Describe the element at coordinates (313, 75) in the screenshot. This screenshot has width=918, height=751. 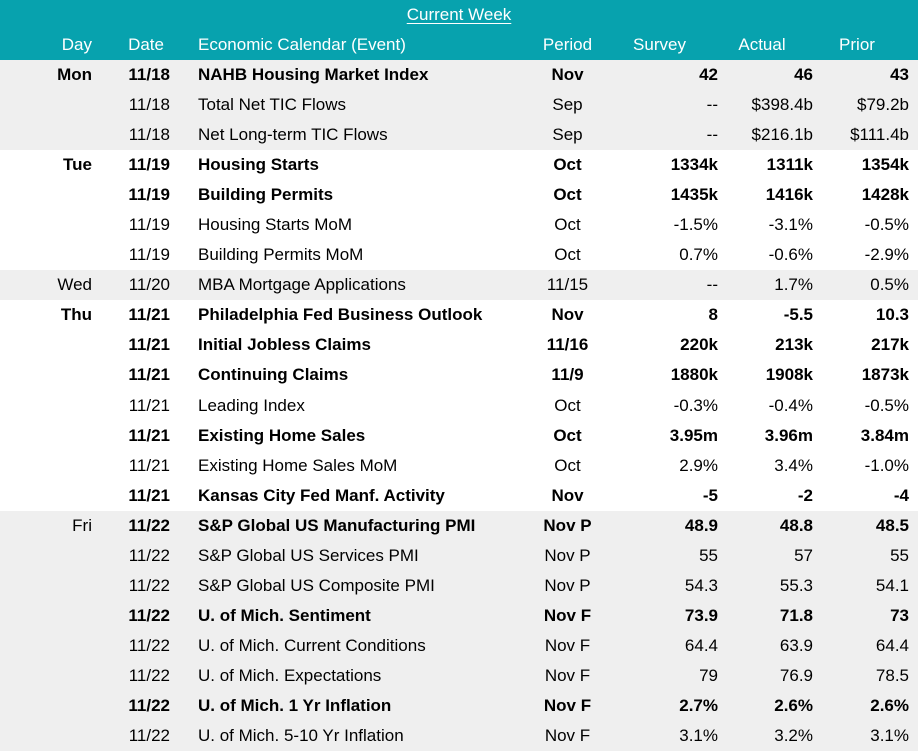
I see `cell-event: NAHB Housing Market Index` at that location.